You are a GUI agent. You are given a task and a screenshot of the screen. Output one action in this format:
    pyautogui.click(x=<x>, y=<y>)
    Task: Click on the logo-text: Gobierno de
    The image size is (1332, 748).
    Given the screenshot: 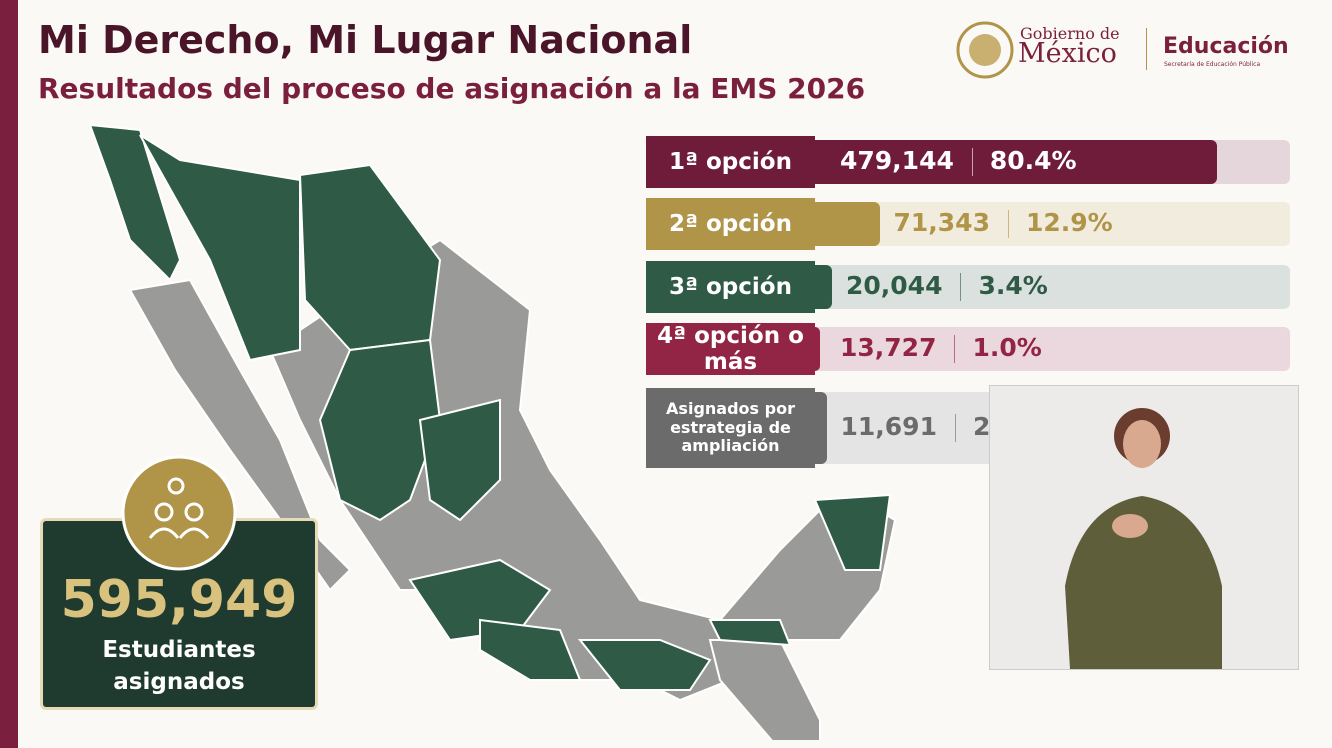 What is the action you would take?
    pyautogui.click(x=1070, y=33)
    